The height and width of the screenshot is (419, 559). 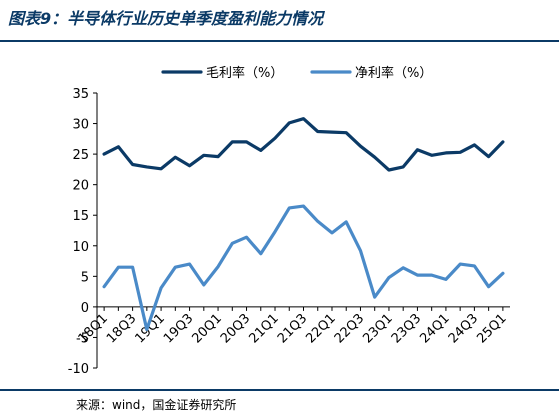 I want to click on x-tick-label: 18Q1, so click(x=93, y=328).